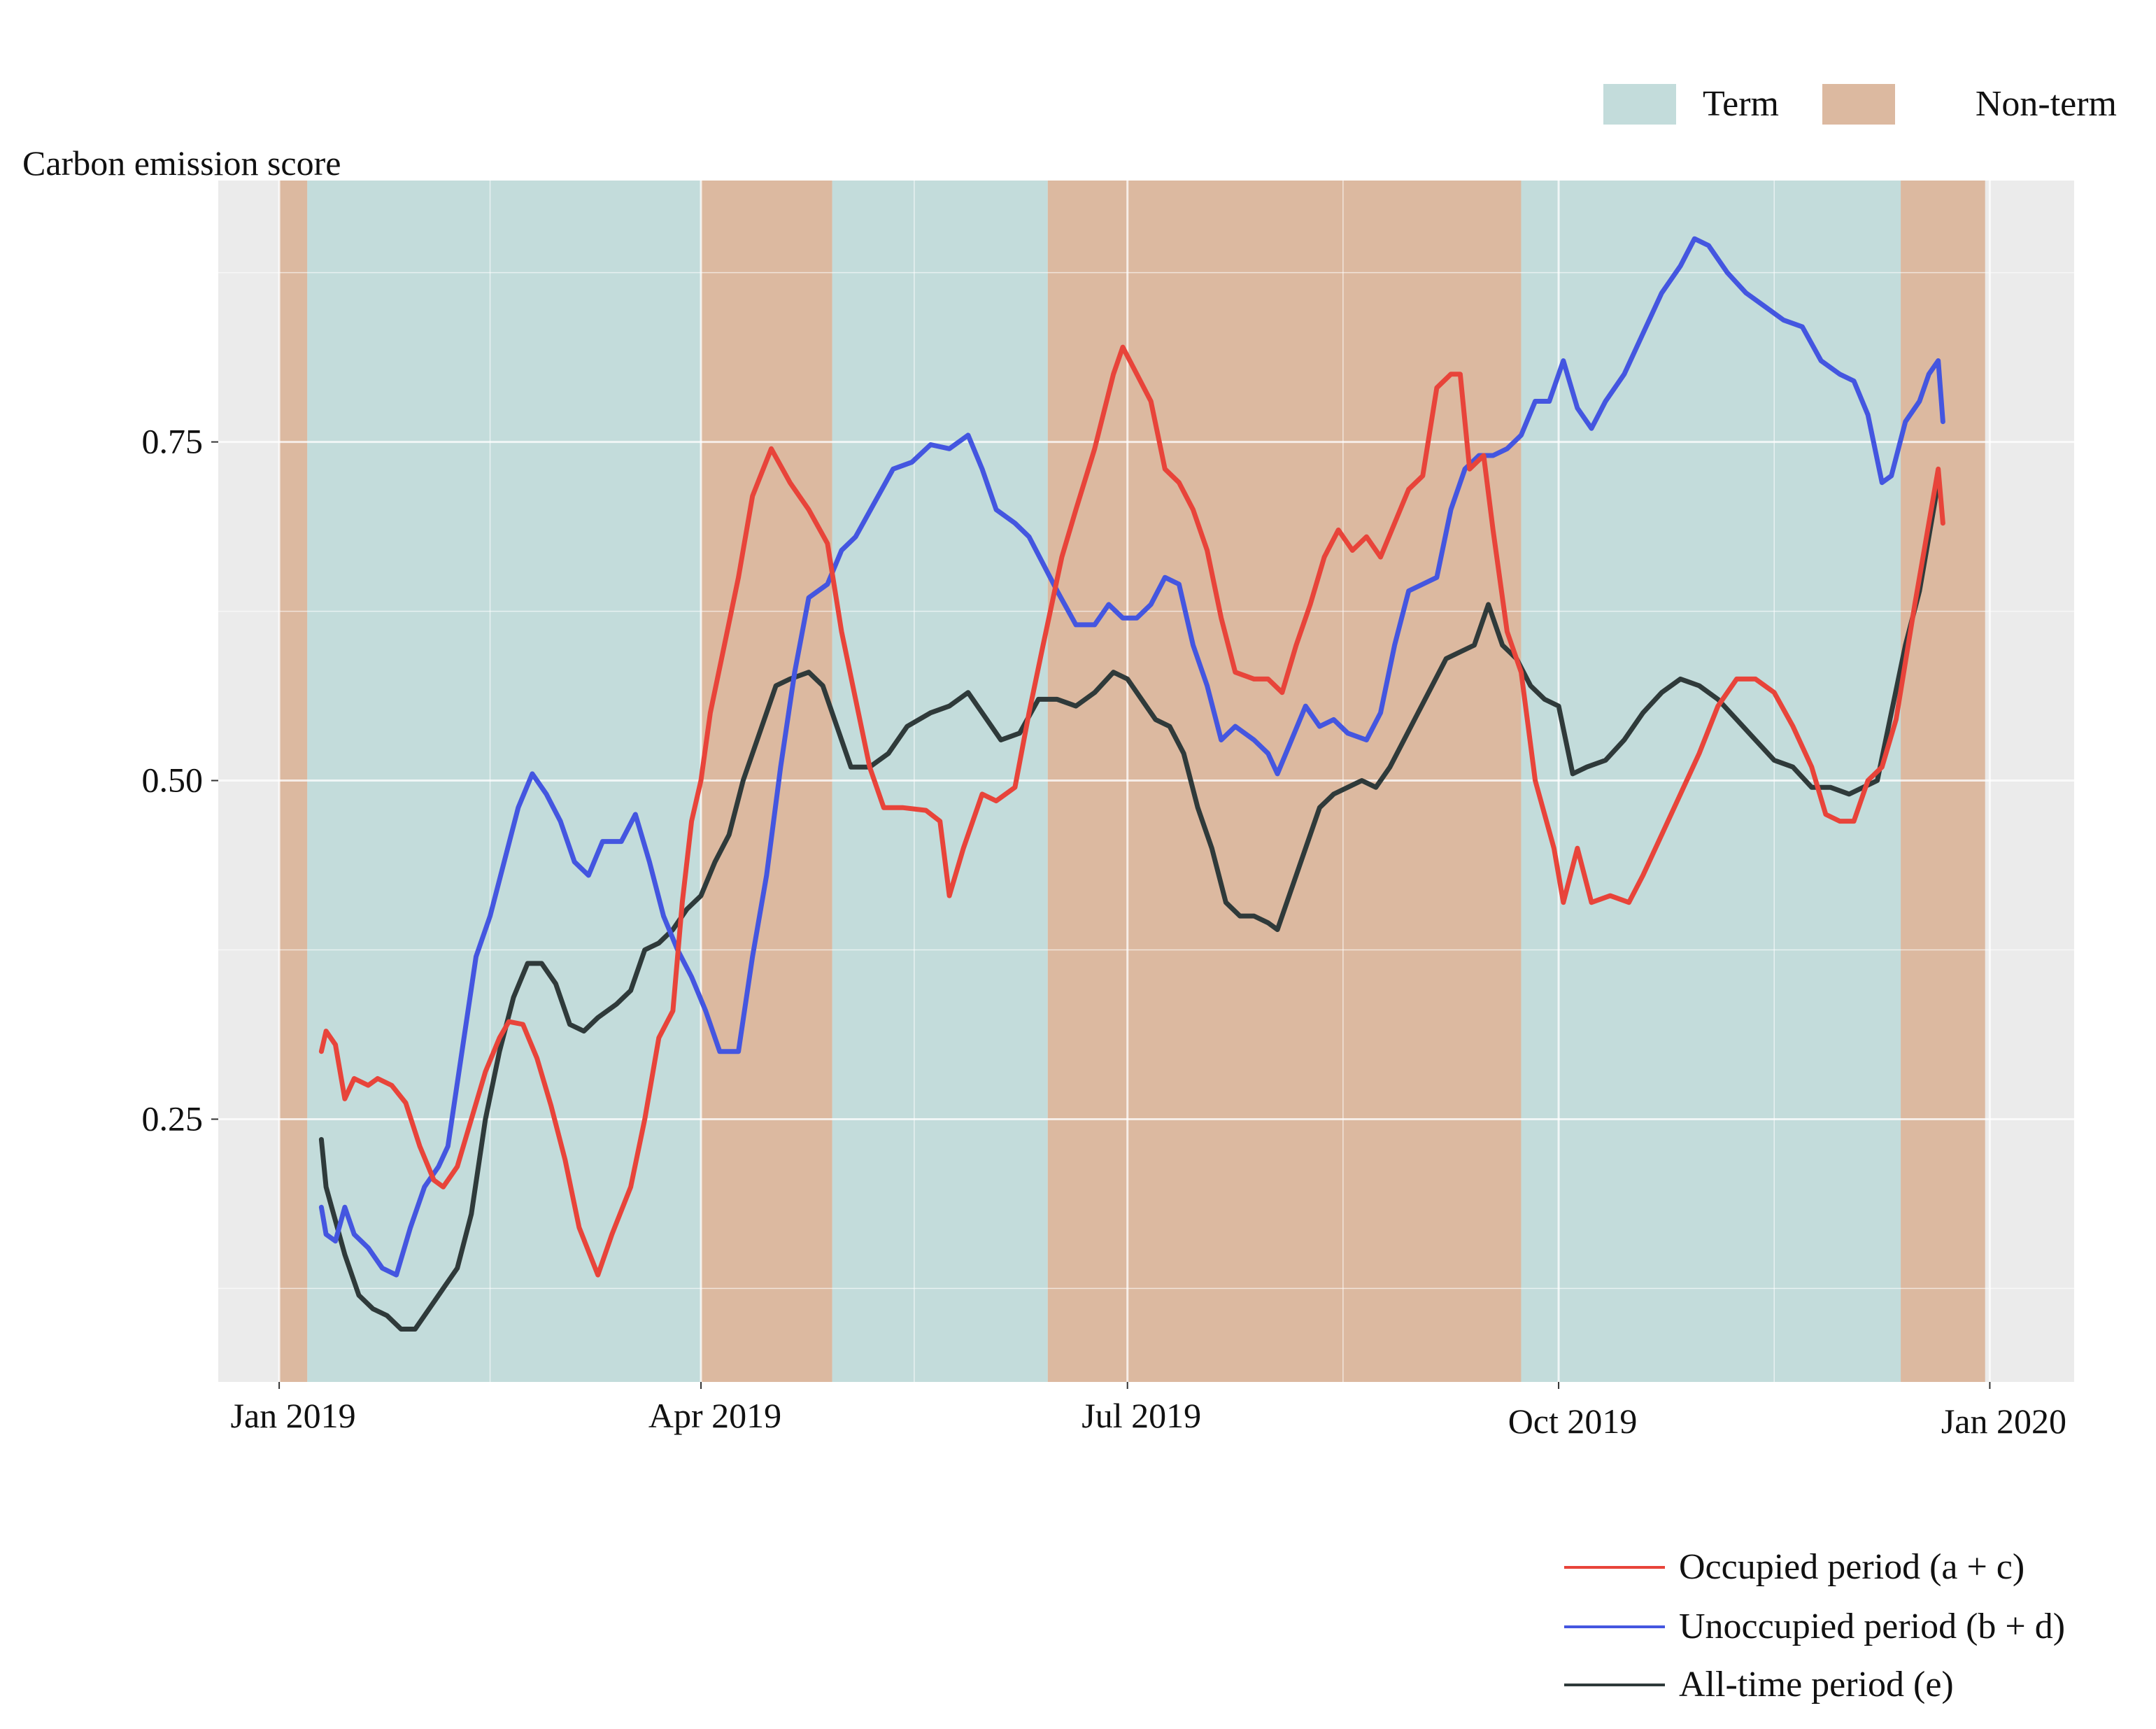  Describe the element at coordinates (1741, 104) in the screenshot. I see `shading-legend-label: Term` at that location.